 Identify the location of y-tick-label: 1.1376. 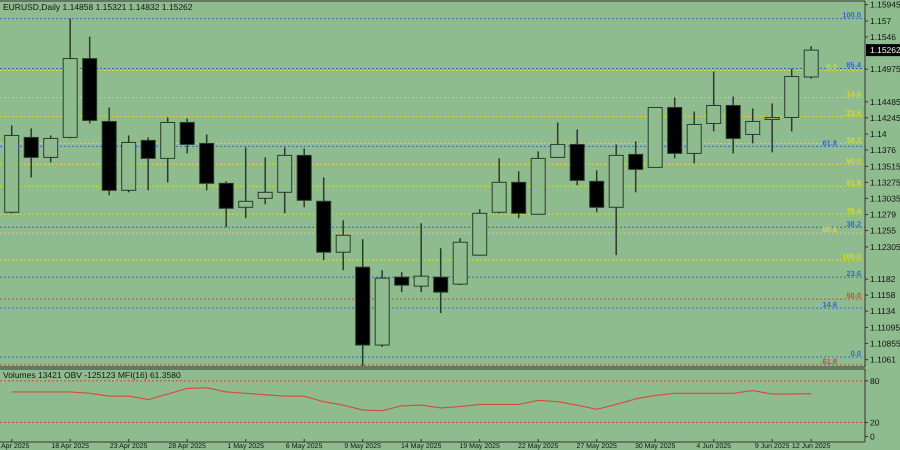
(883, 150).